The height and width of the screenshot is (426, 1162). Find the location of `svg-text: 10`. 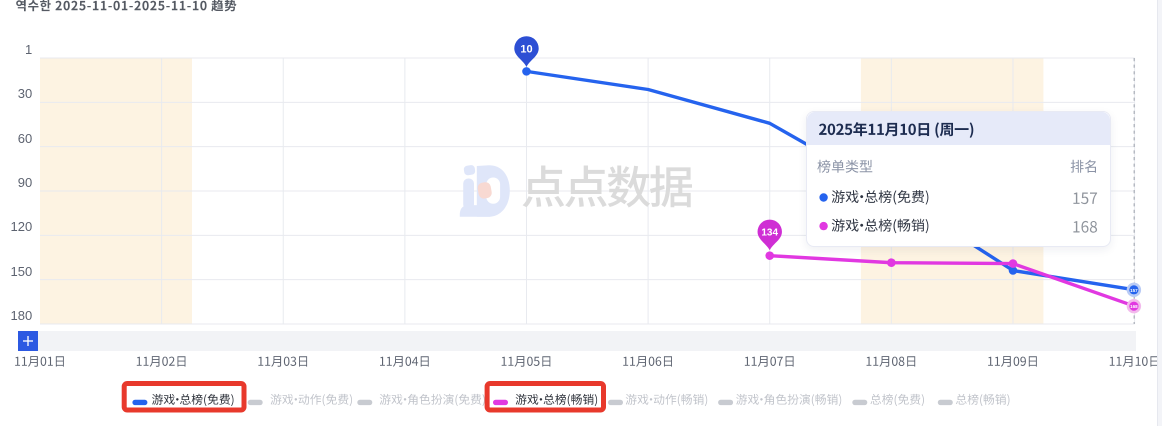

svg-text: 10 is located at coordinates (526, 49).